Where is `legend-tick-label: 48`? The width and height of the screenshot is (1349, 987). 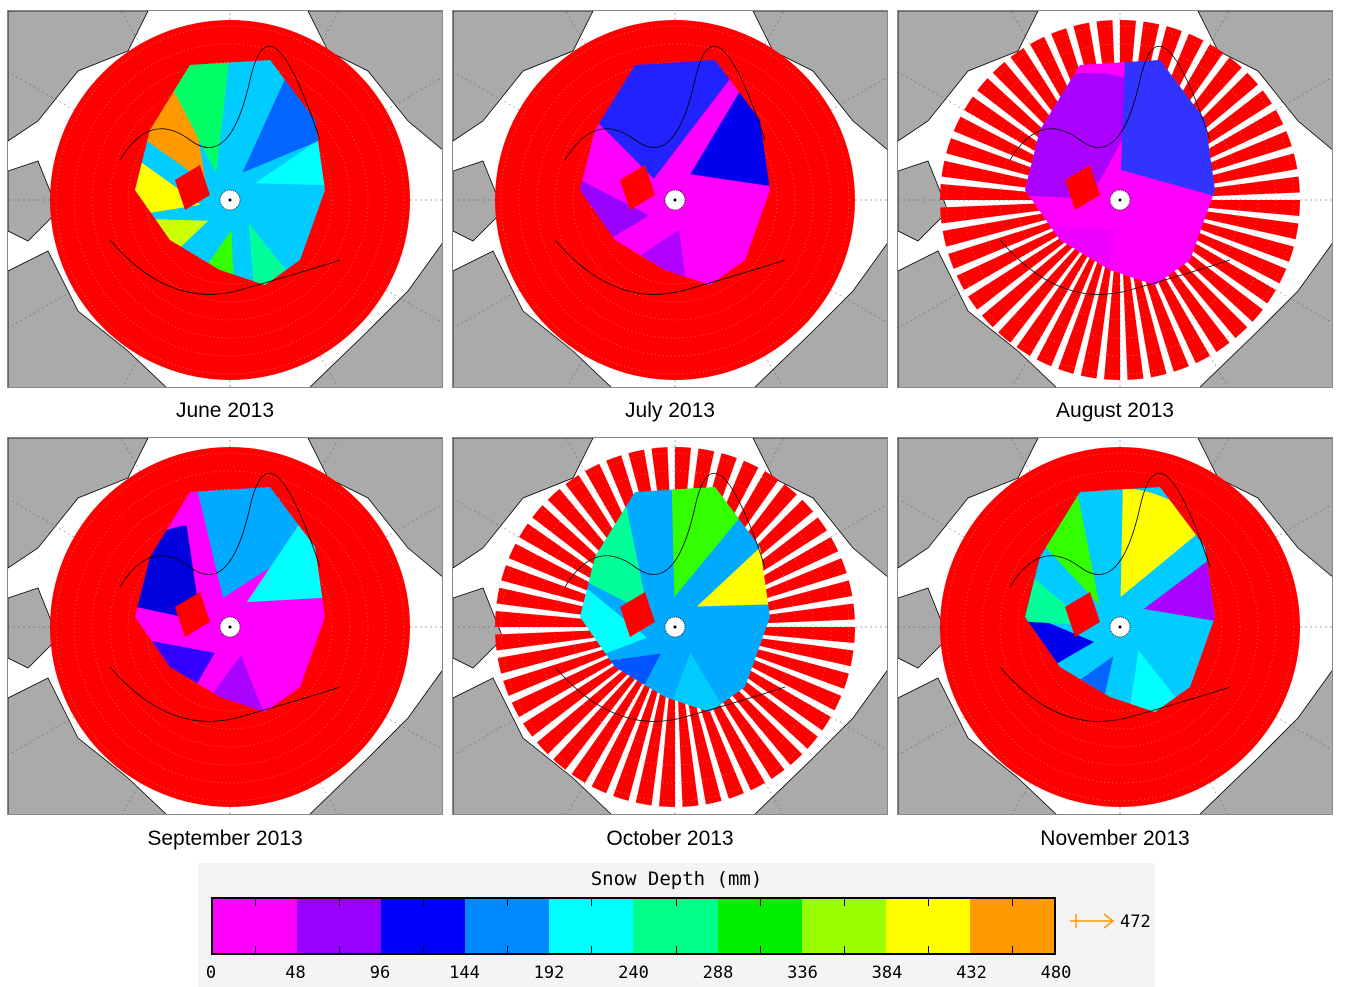
legend-tick-label: 48 is located at coordinates (295, 973).